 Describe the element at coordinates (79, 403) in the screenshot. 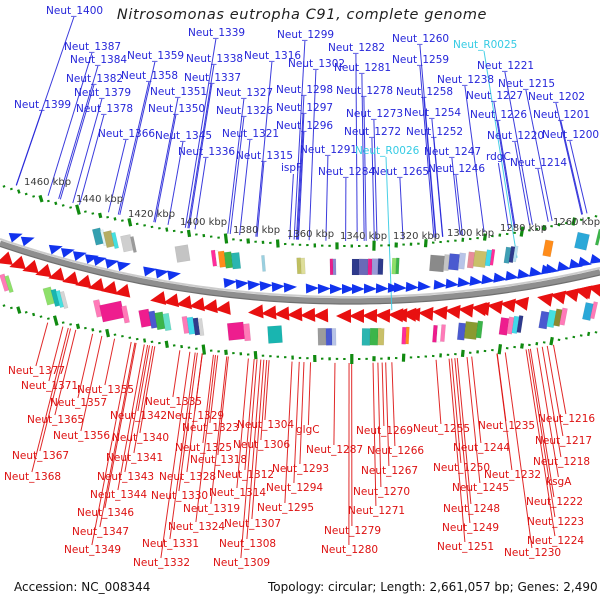

I see `gene-label-reverse: Neut_1357` at that location.